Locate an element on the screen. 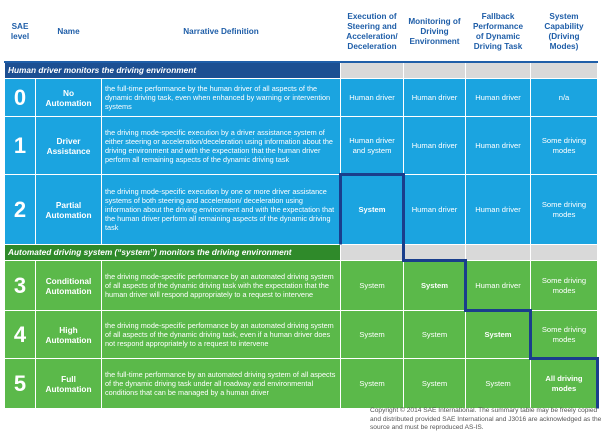 Image resolution: width=609 pixels, height=443 pixels. level-name: Driver Assistance is located at coordinates (68, 145).